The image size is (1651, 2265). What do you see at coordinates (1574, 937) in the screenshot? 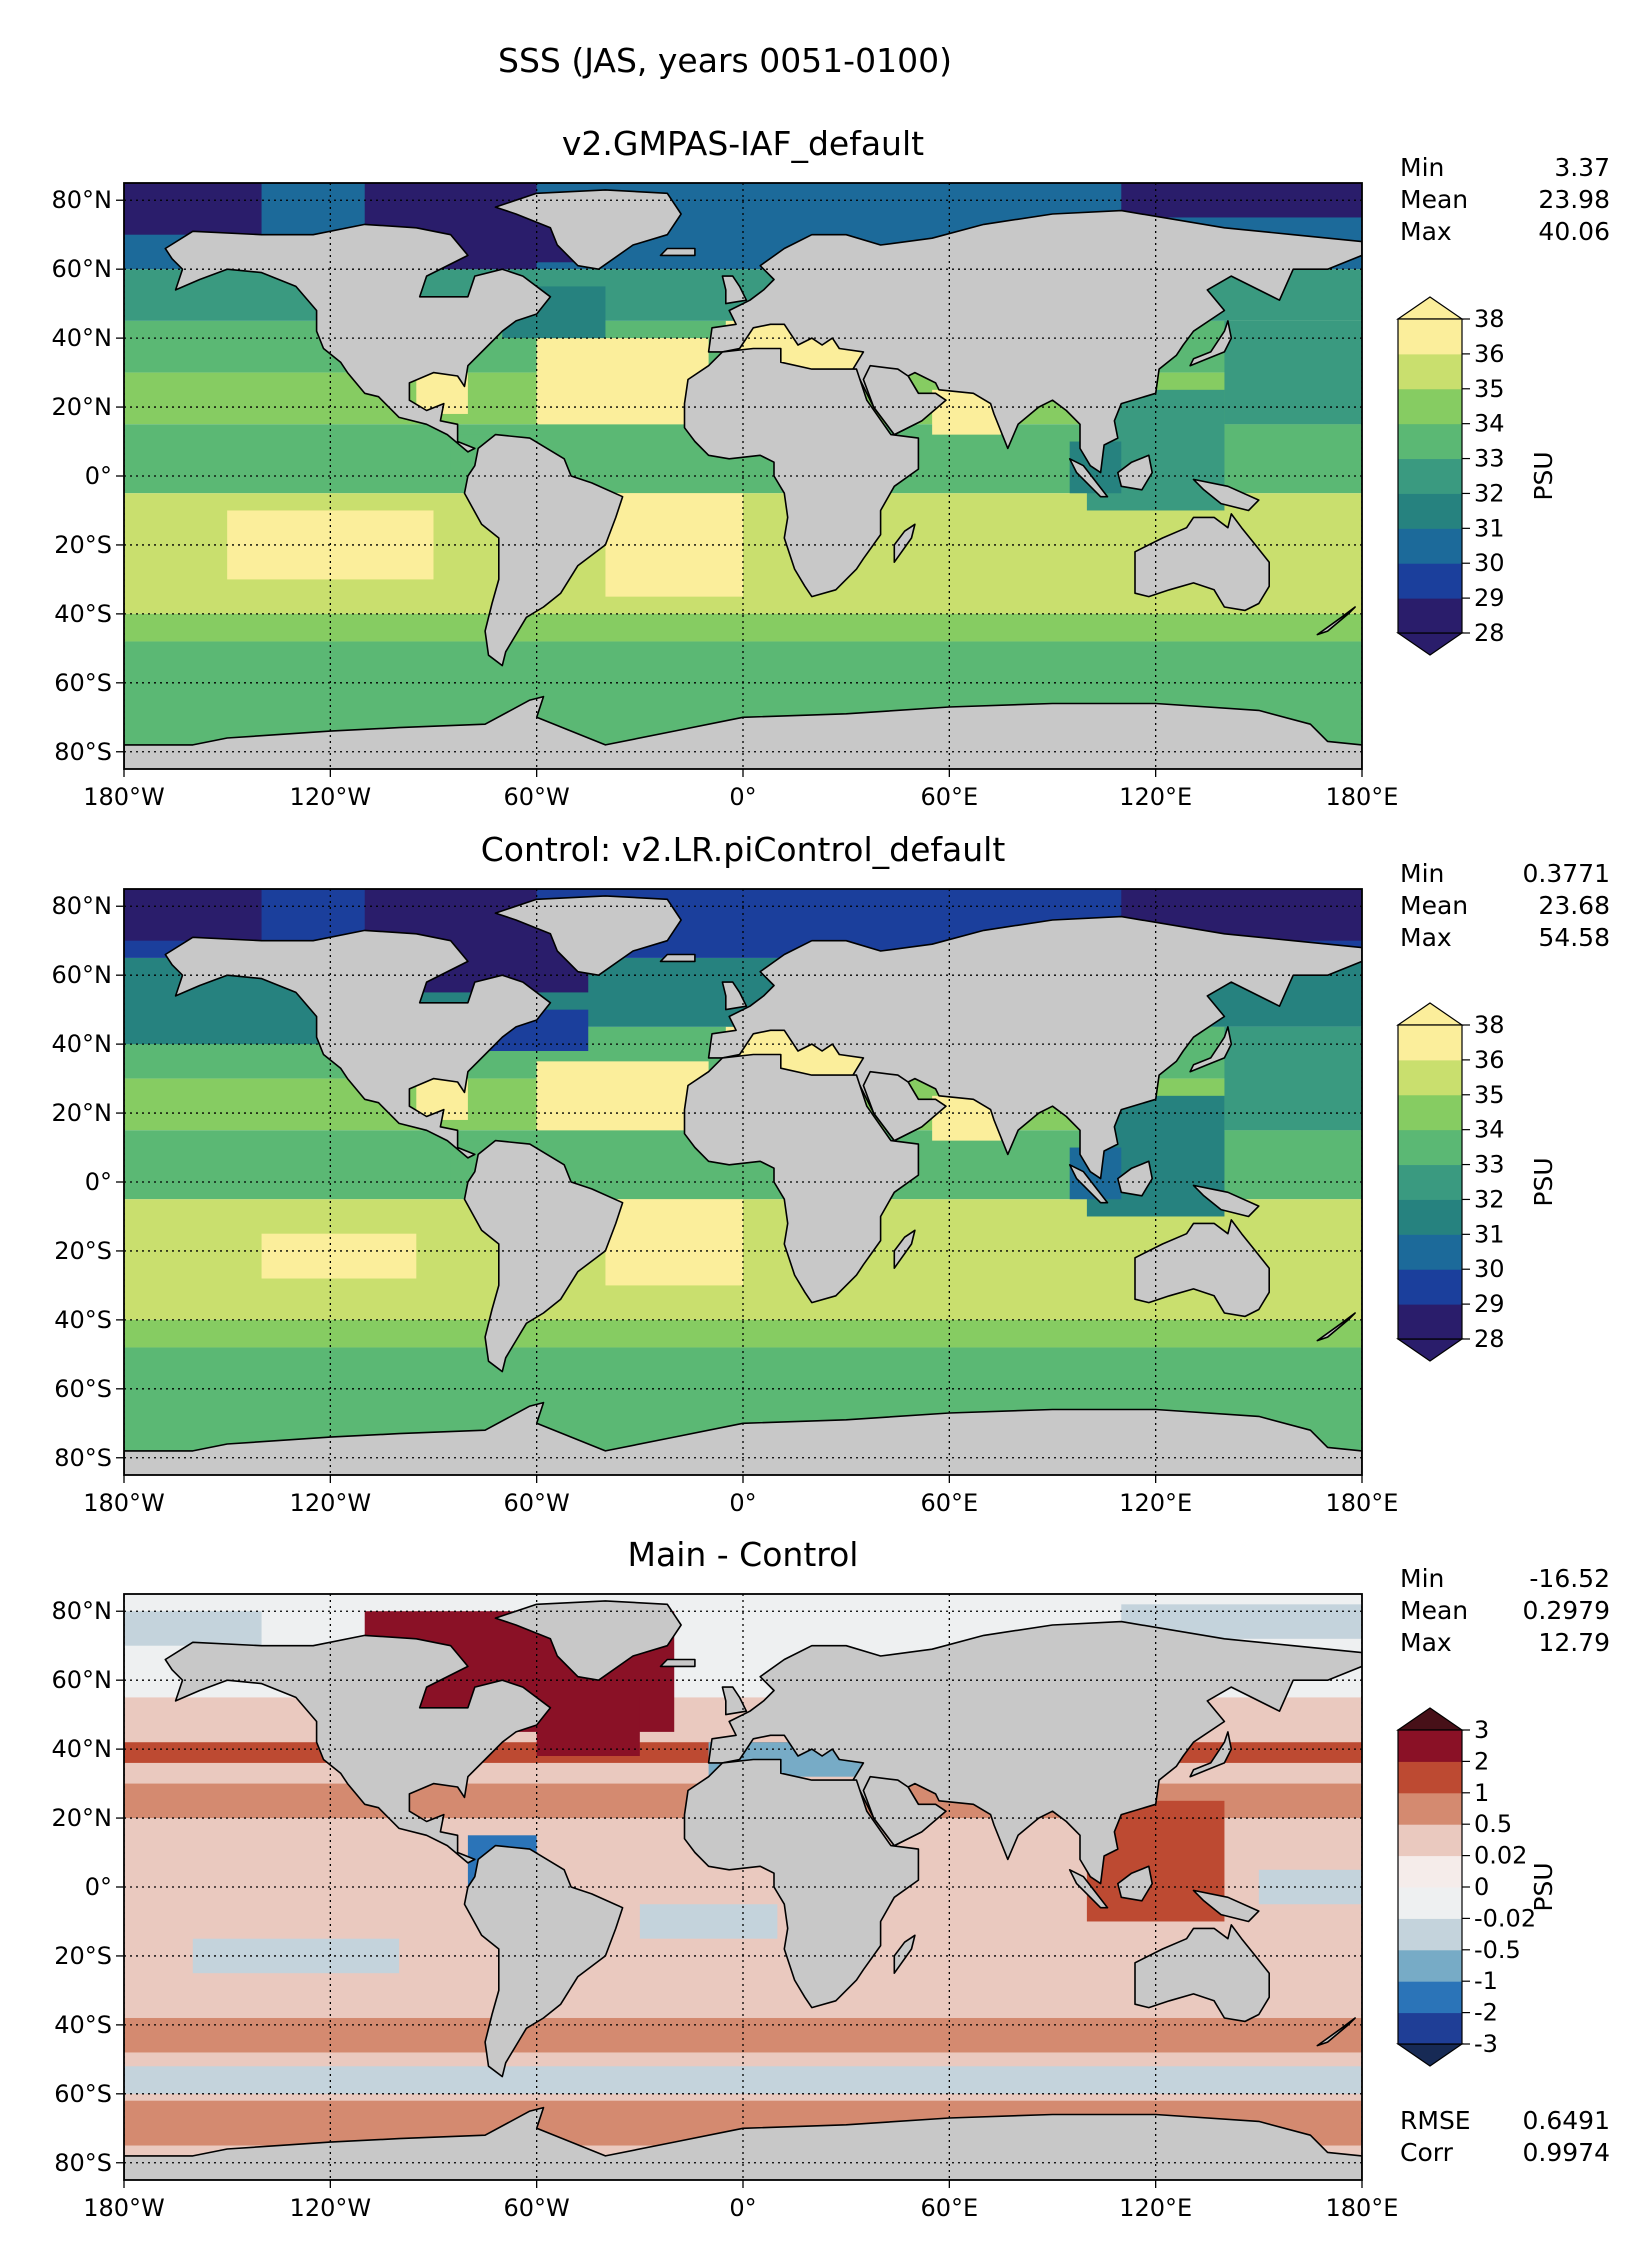
I see `stat-value: 54.58` at bounding box center [1574, 937].